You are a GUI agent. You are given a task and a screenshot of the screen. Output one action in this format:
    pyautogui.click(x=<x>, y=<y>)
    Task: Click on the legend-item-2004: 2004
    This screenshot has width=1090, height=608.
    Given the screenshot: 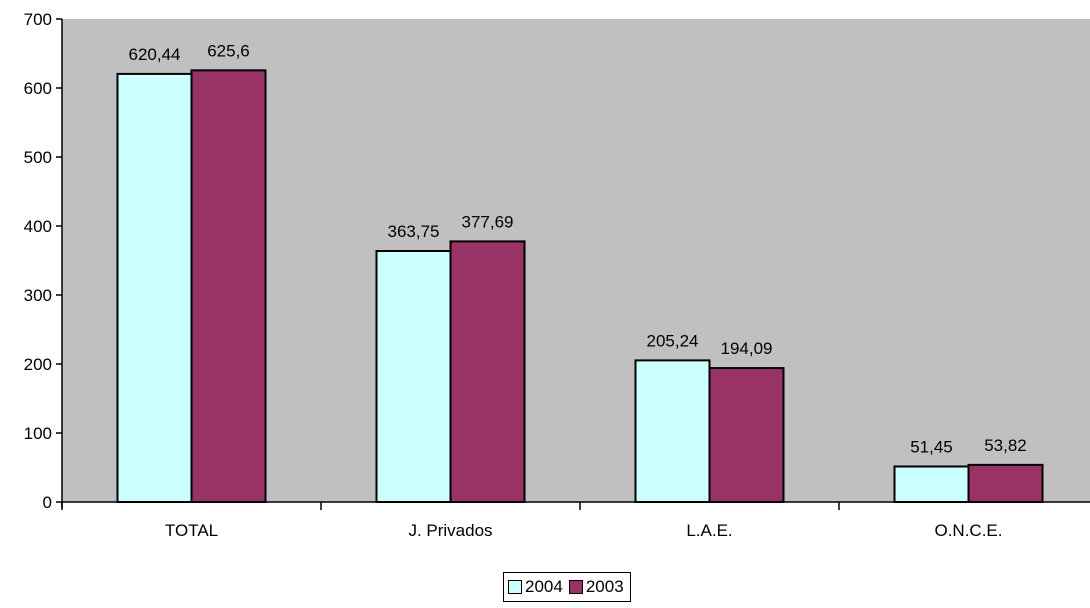 What is the action you would take?
    pyautogui.click(x=535, y=587)
    